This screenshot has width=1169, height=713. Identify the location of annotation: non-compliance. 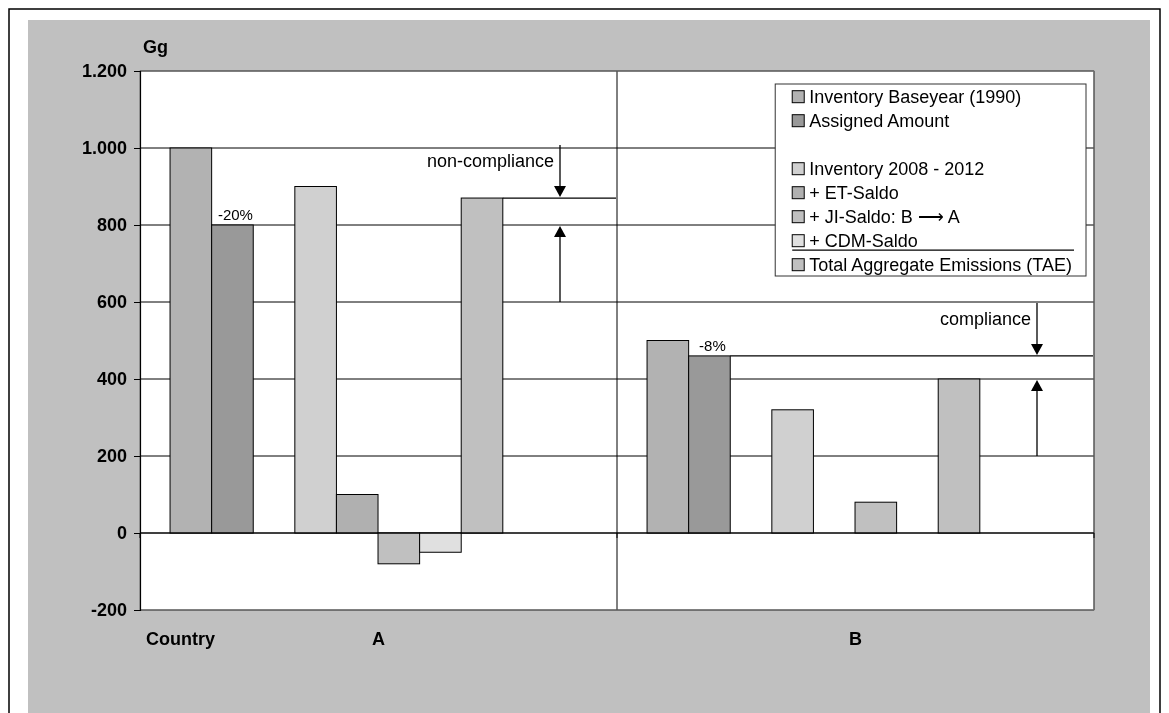
(490, 161).